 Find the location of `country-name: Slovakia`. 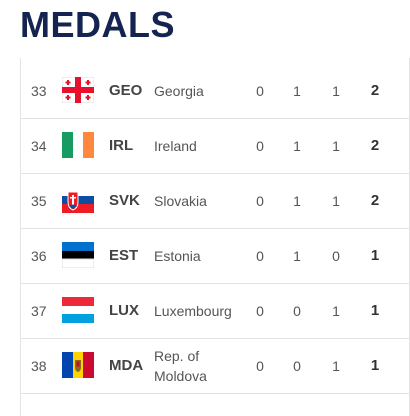

country-name: Slovakia is located at coordinates (180, 200).